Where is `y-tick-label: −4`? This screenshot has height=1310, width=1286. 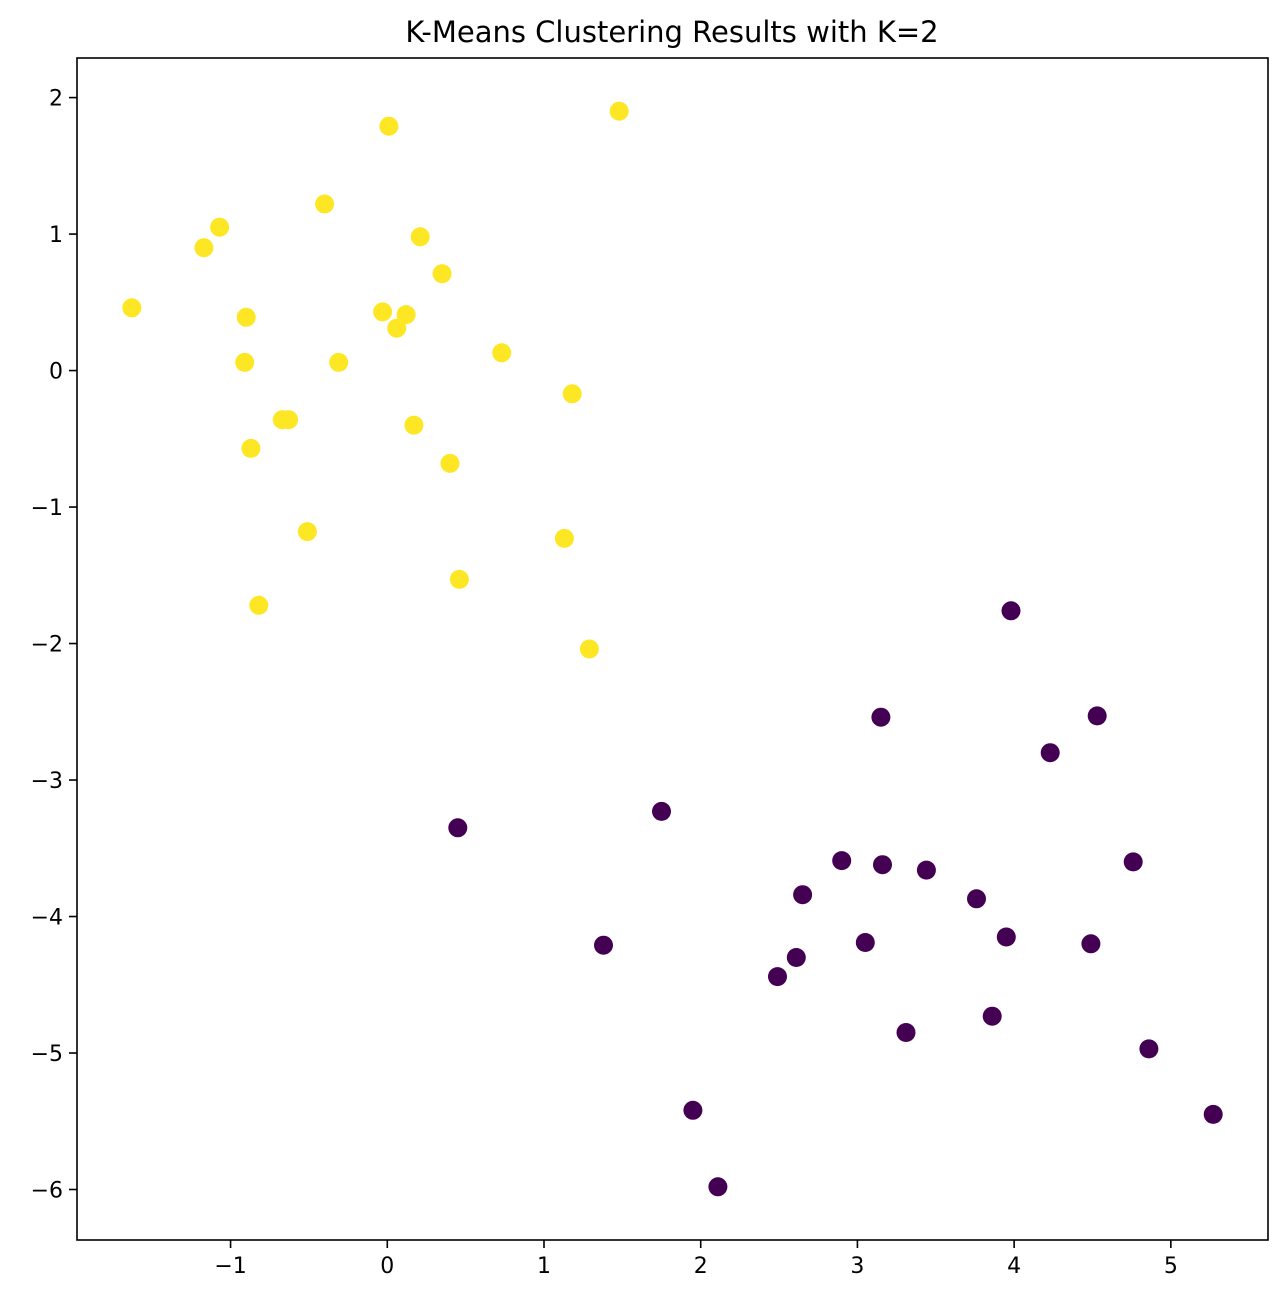
y-tick-label: −4 is located at coordinates (47, 918).